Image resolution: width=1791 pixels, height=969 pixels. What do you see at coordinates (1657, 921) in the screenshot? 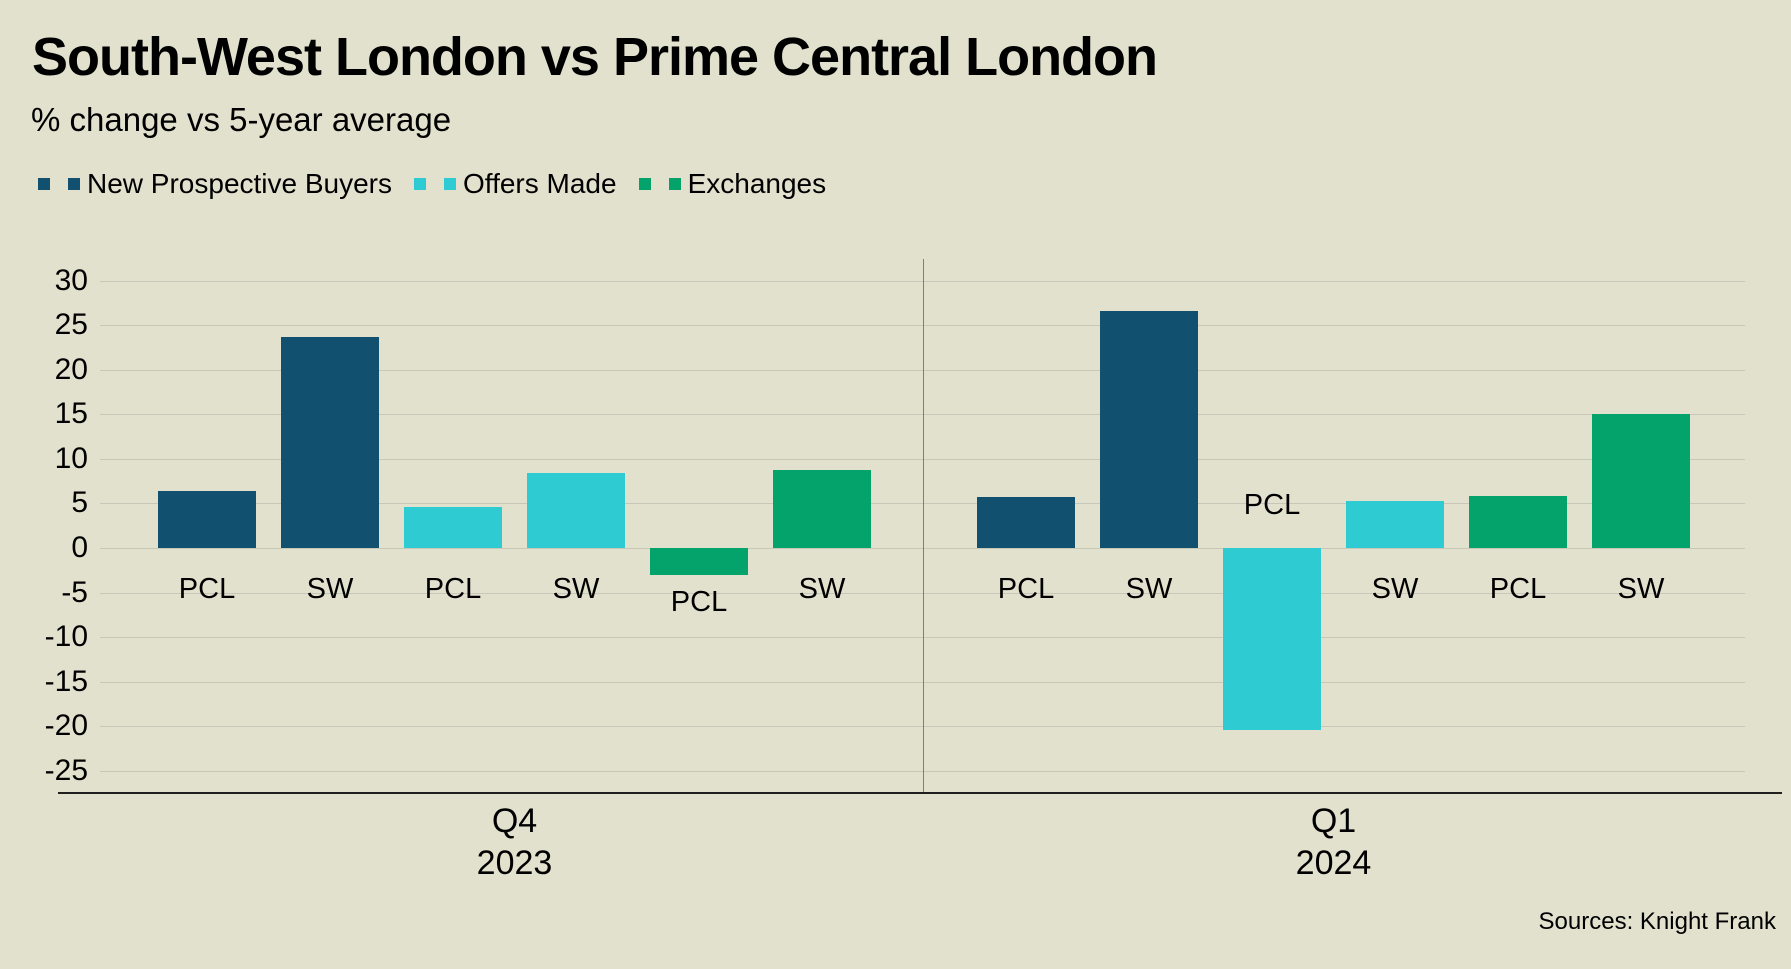
I see `source-note: Sources: Knight Frank` at bounding box center [1657, 921].